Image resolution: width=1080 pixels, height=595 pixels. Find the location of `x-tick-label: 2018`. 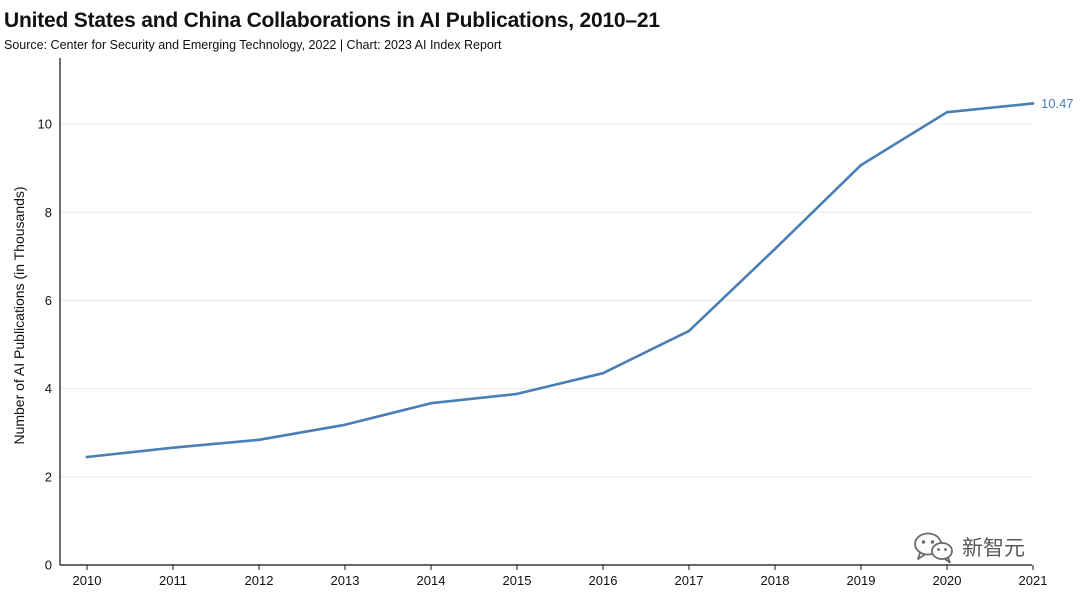

x-tick-label: 2018 is located at coordinates (775, 580).